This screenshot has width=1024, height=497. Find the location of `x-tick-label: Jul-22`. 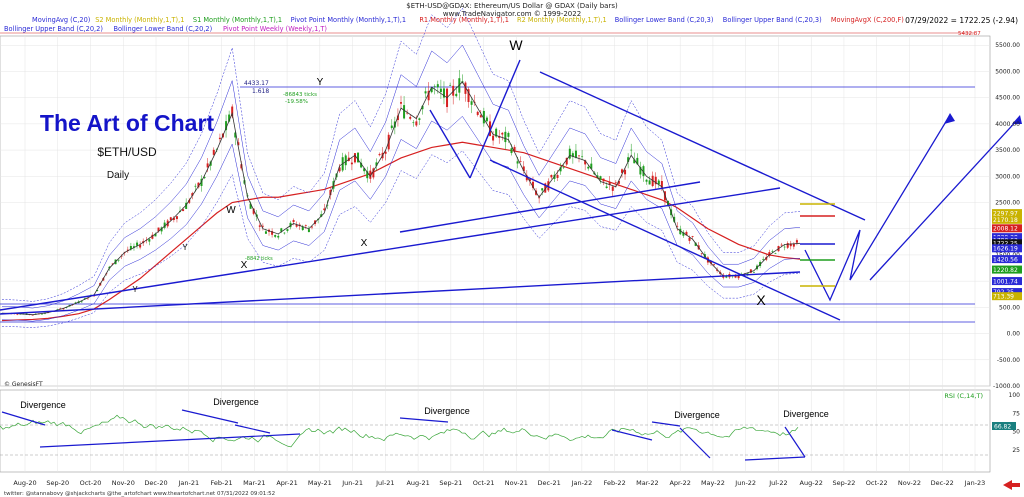

x-tick-label: Jul-22 is located at coordinates (777, 483).